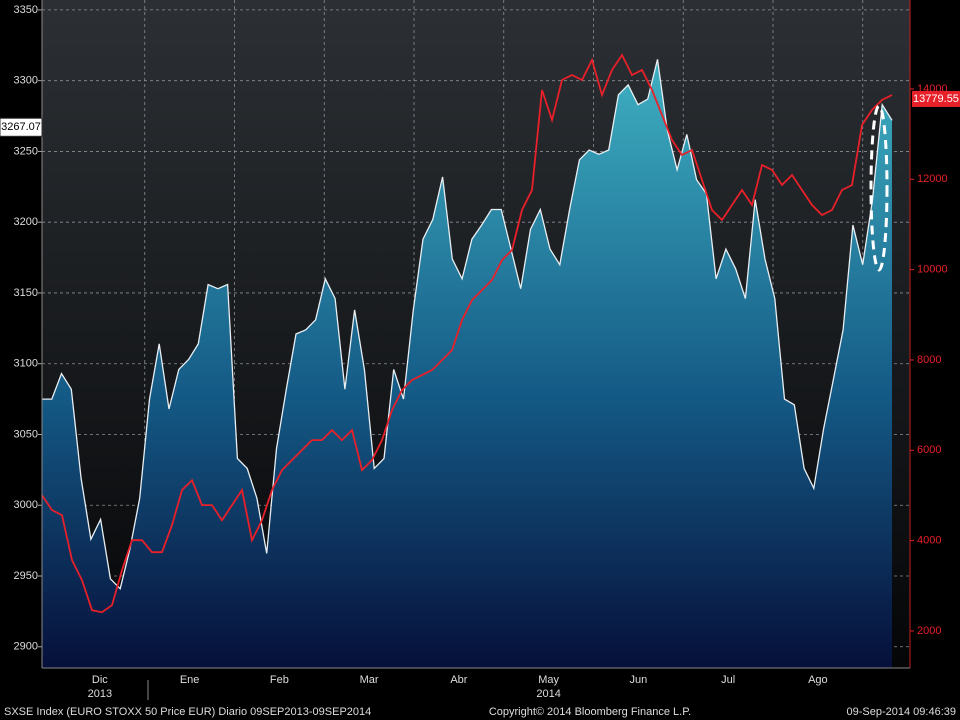  Describe the element at coordinates (929, 450) in the screenshot. I see `y2-tick-label: 6000` at that location.